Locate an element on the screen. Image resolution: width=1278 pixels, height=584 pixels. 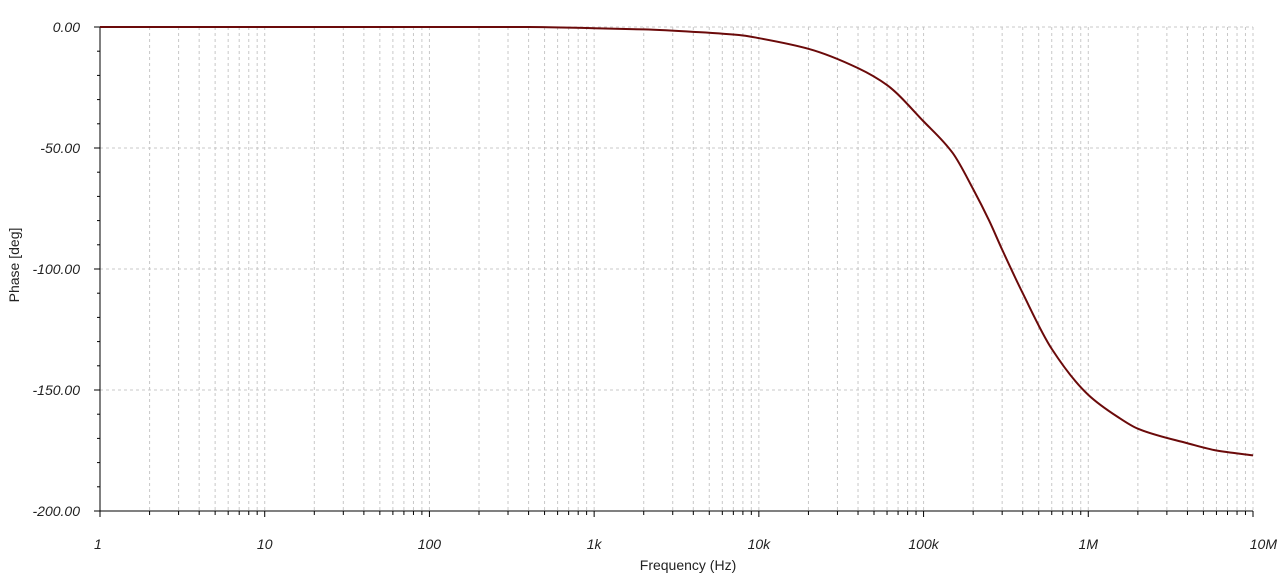
x-tick-labels: 1 10 100 1k 10k 100k 1M 10M is located at coordinates (685, 544).